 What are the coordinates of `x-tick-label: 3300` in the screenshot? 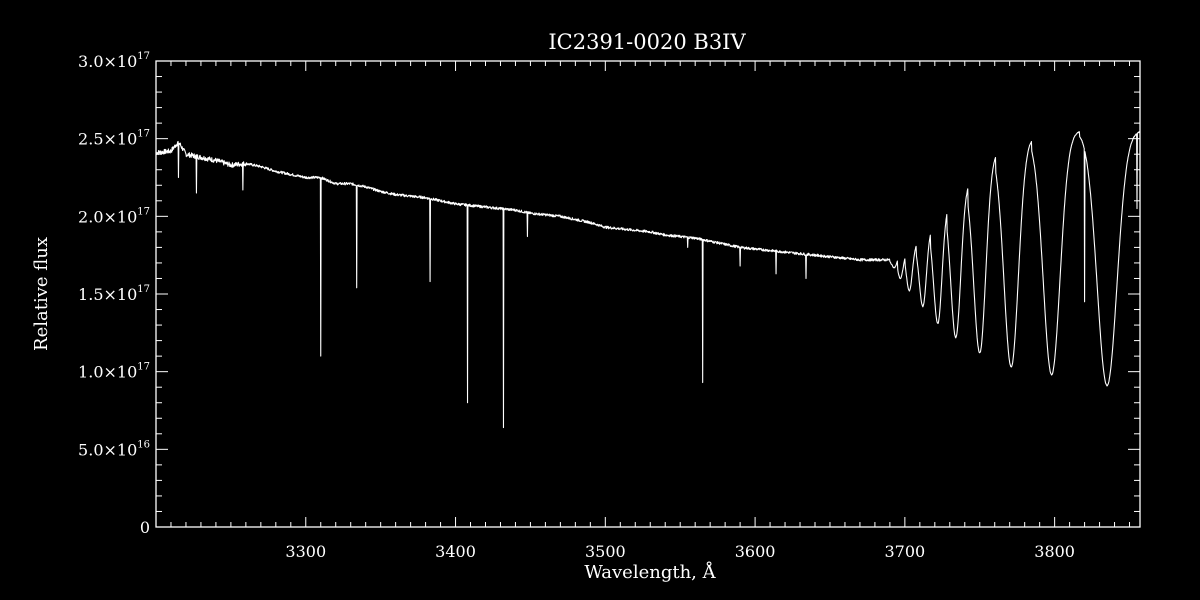 It's located at (305, 551).